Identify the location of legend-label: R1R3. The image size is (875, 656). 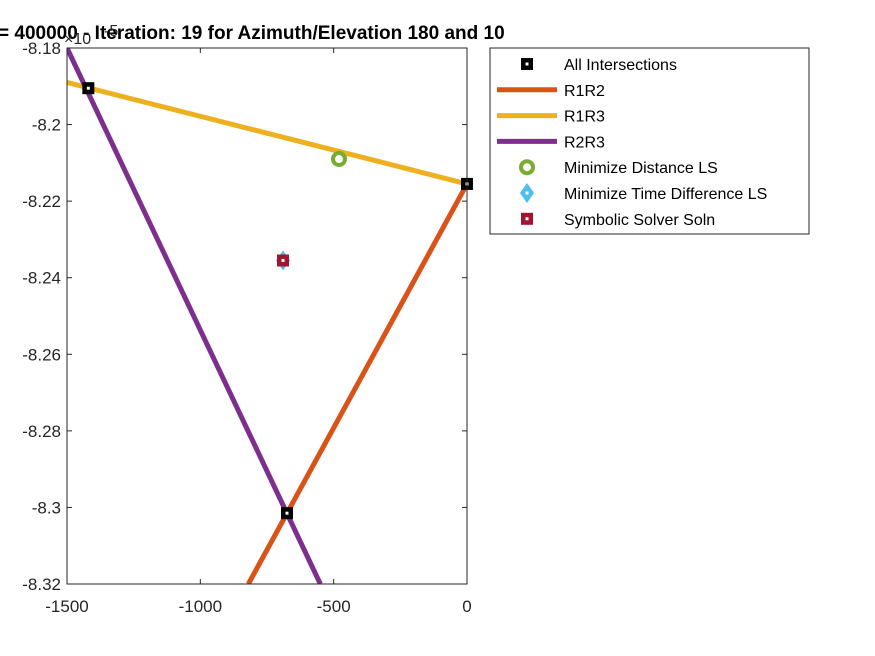
(584, 117).